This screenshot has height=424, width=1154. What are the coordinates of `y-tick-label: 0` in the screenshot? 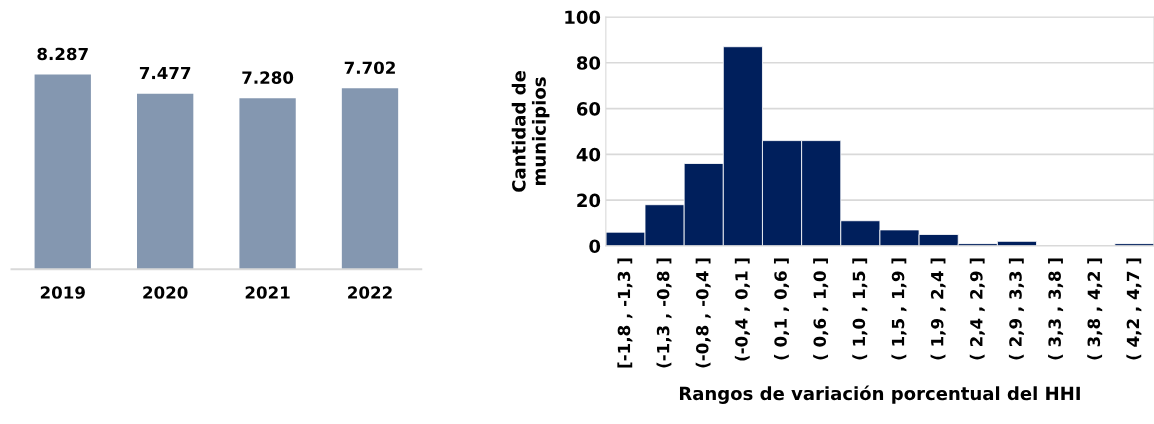 It's located at (595, 246).